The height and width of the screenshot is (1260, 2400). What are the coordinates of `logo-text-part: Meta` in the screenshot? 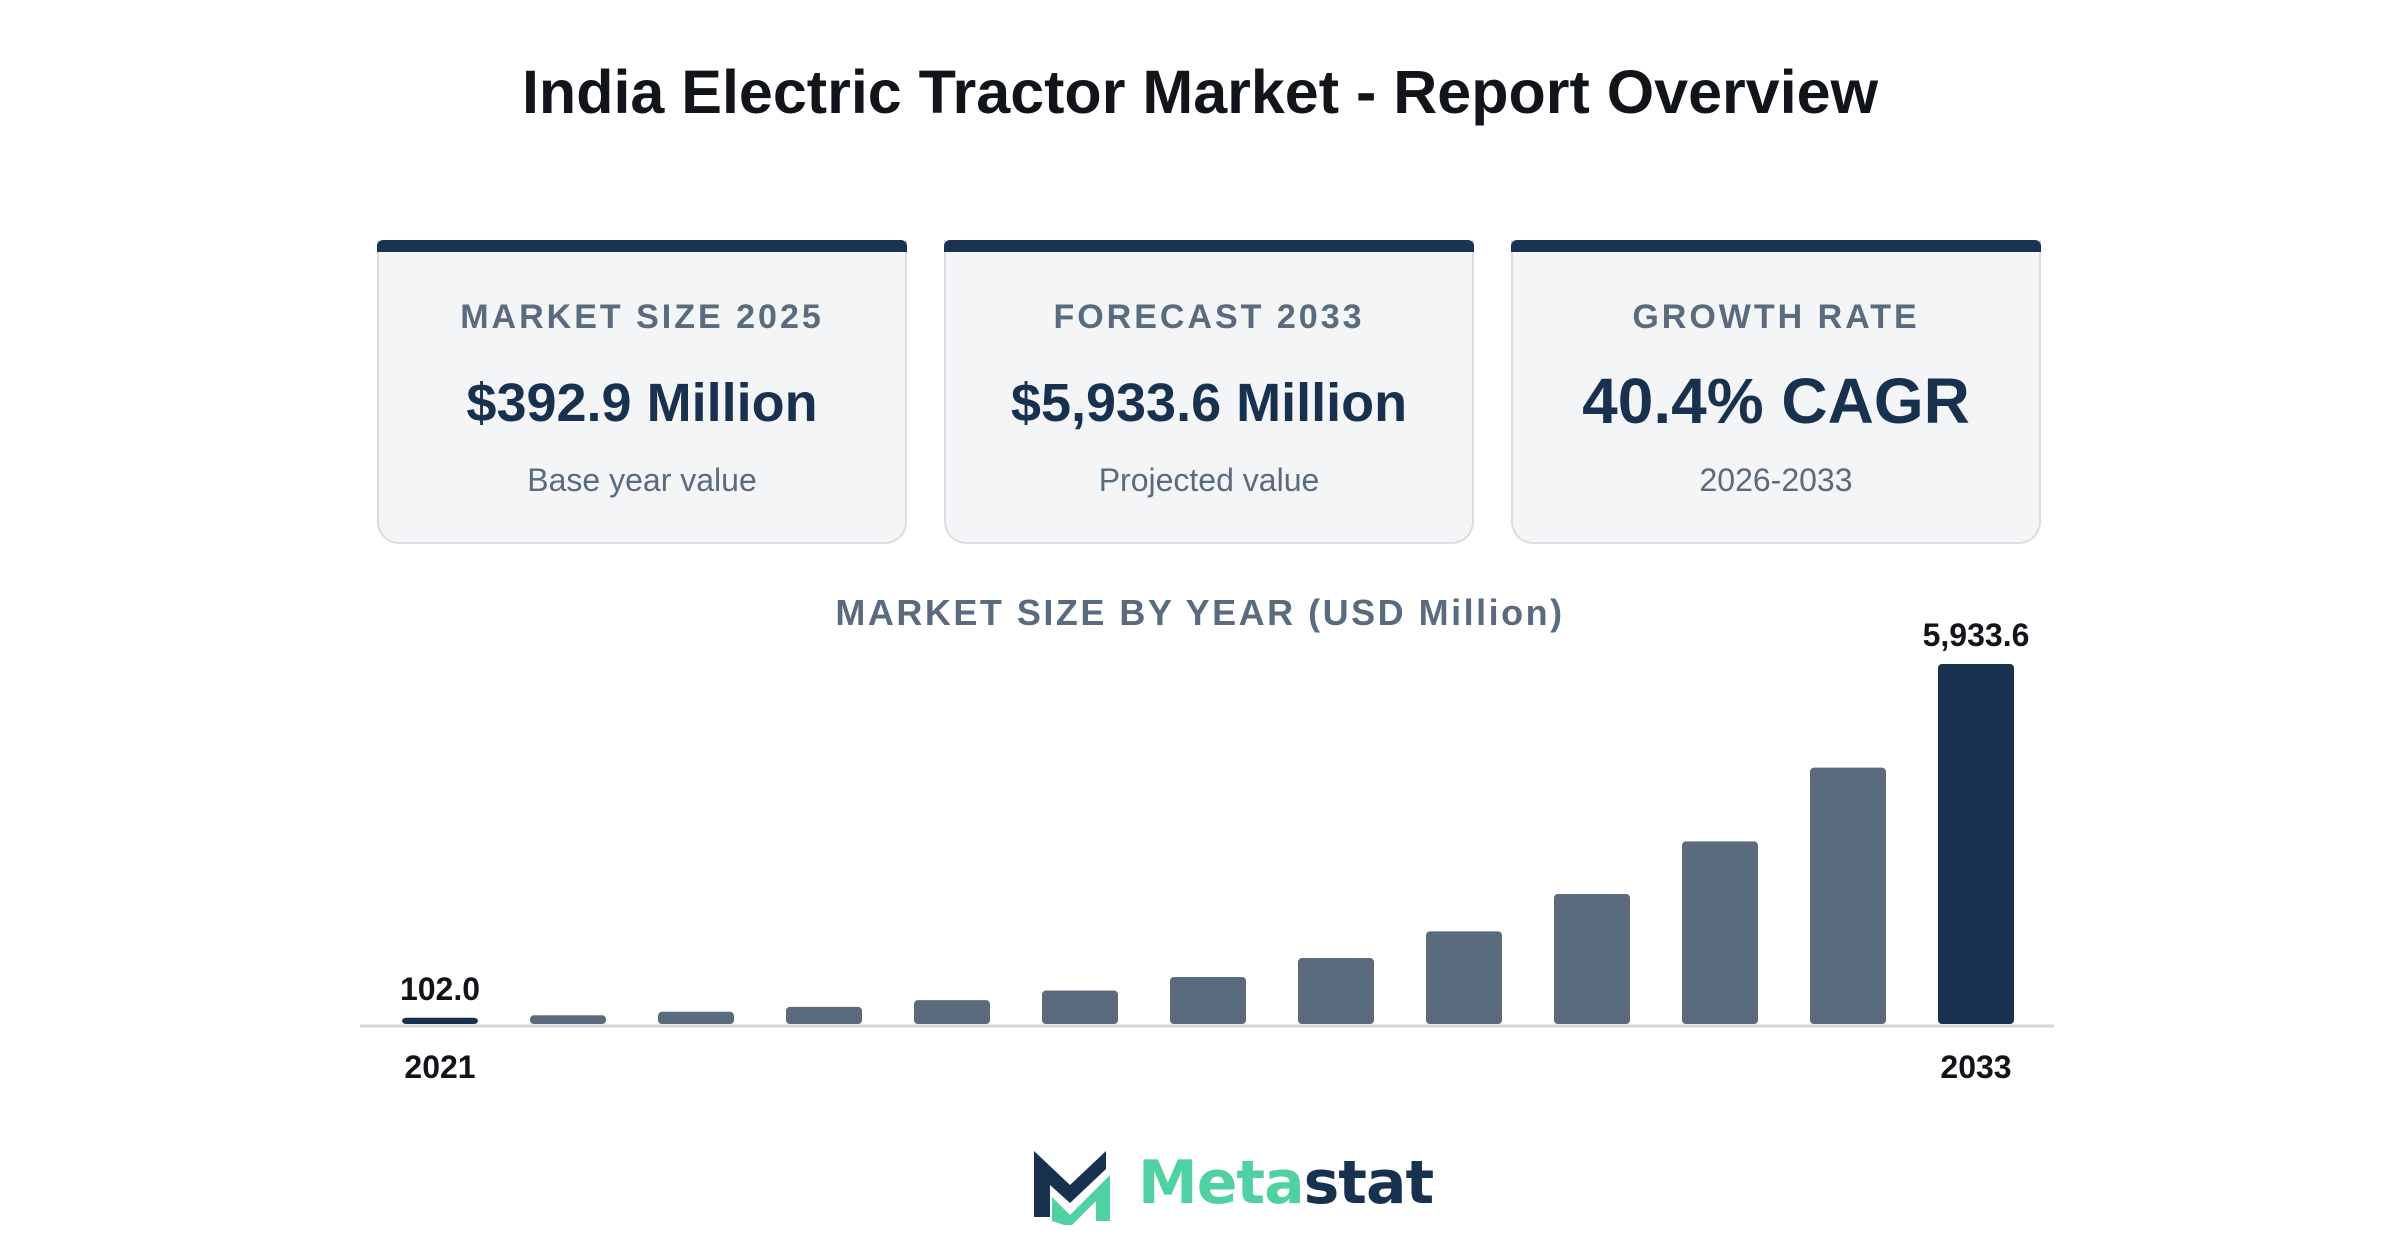 It's located at (1221, 1183).